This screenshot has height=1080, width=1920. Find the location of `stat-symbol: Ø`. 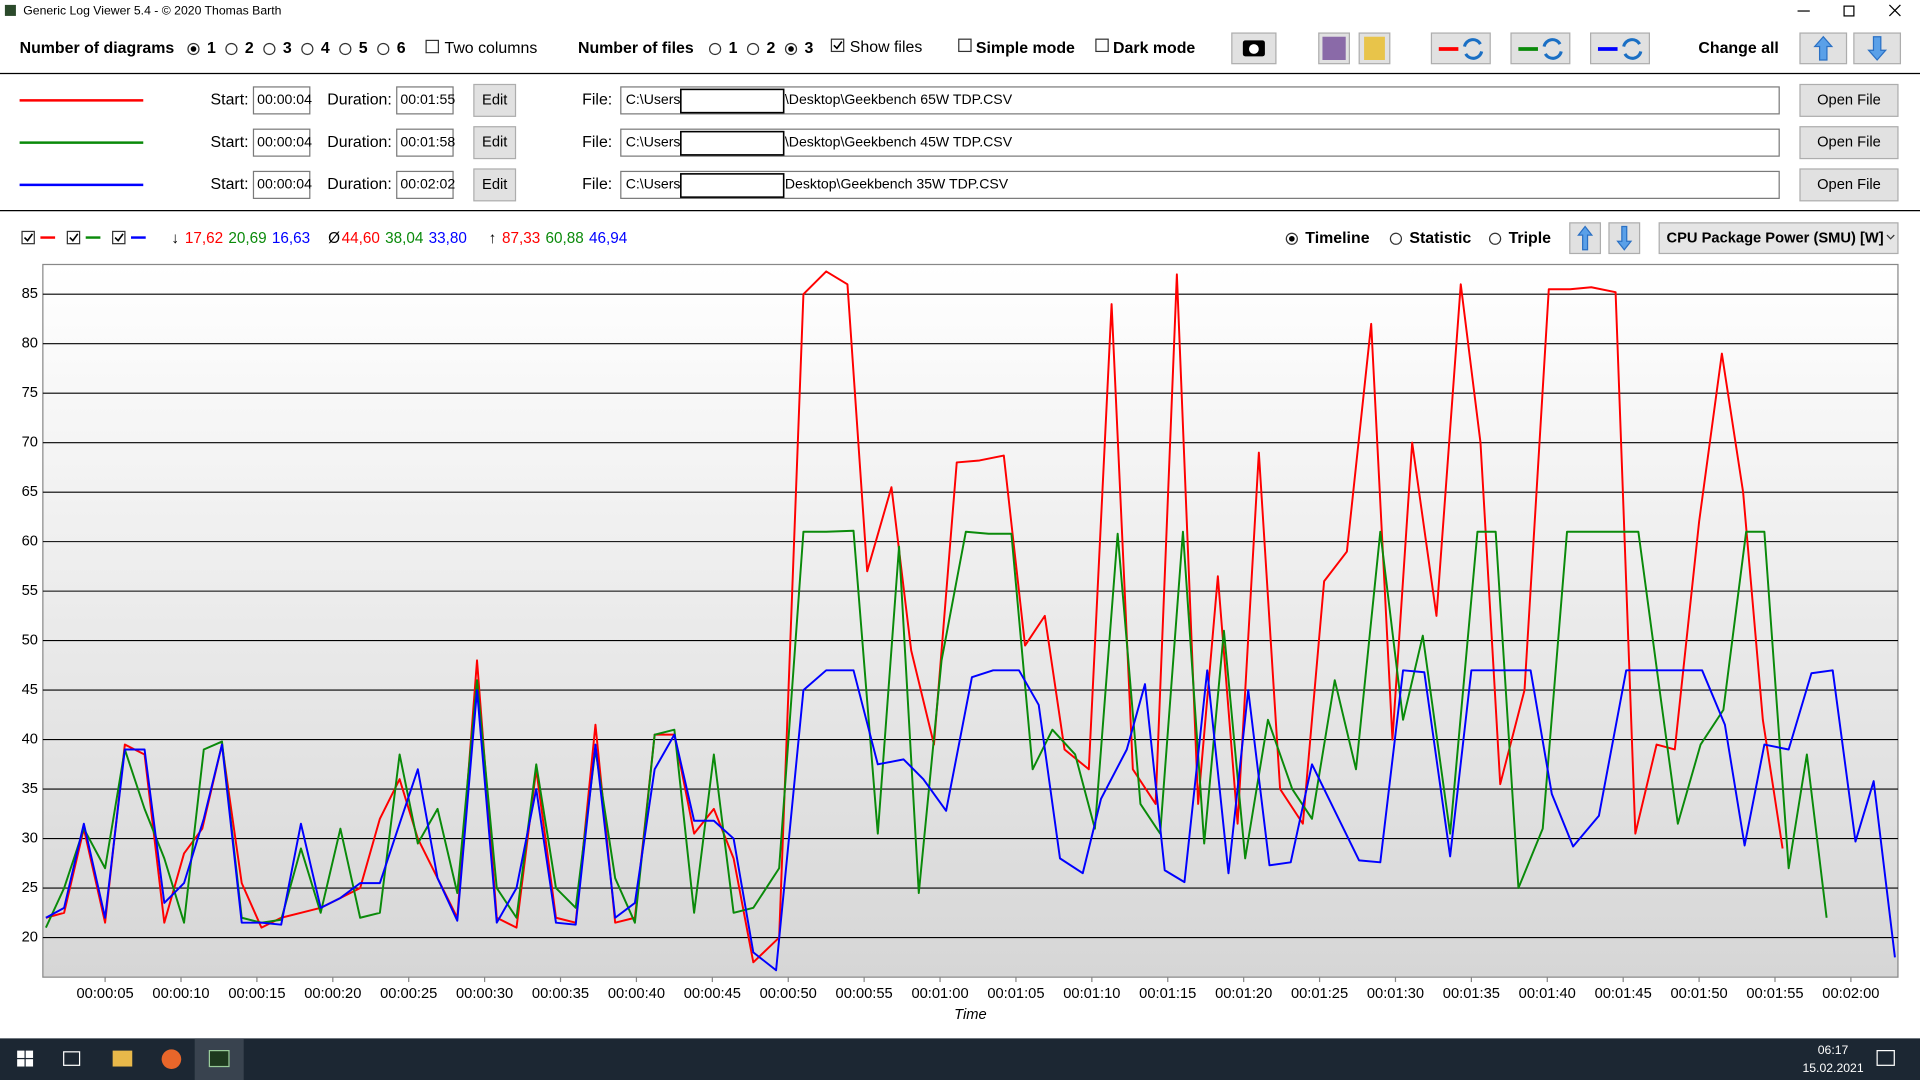

stat-symbol: Ø is located at coordinates (334, 238).